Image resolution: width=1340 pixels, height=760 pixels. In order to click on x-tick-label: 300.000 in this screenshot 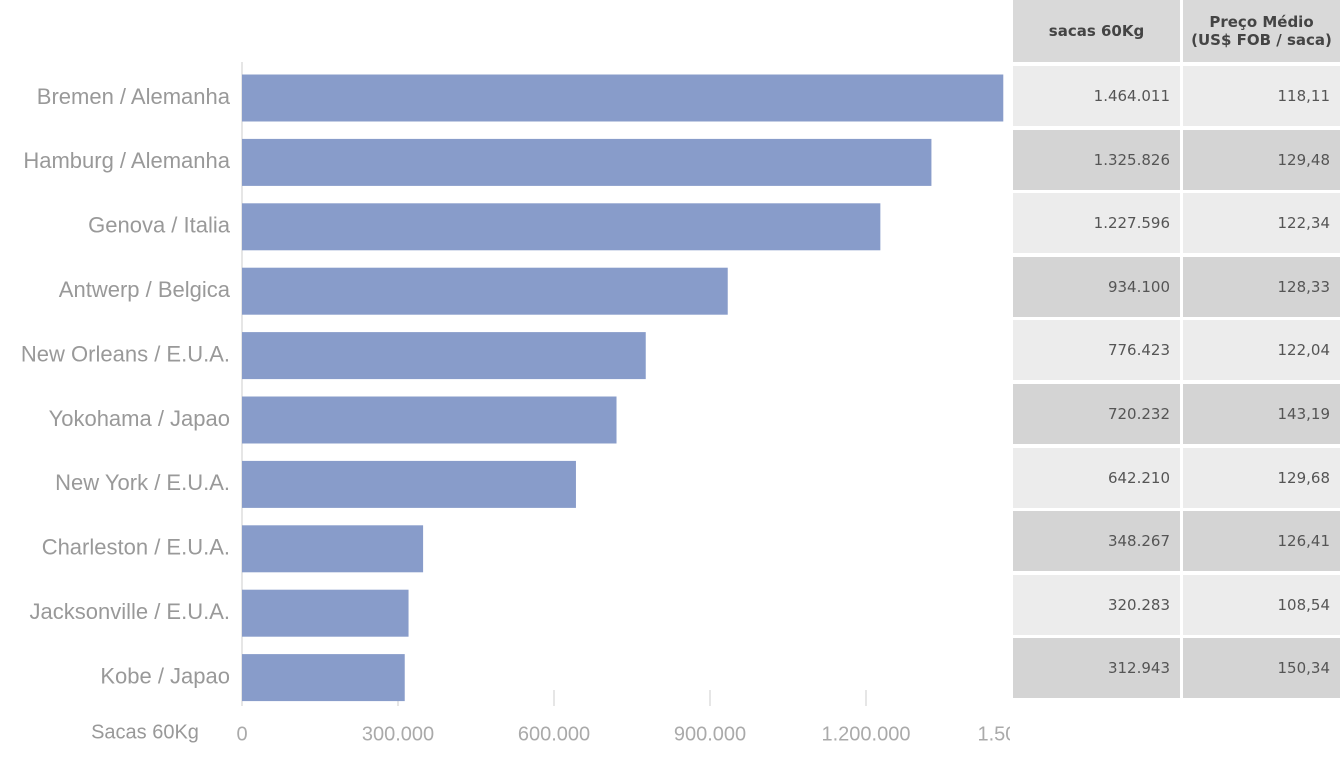, I will do `click(398, 734)`.